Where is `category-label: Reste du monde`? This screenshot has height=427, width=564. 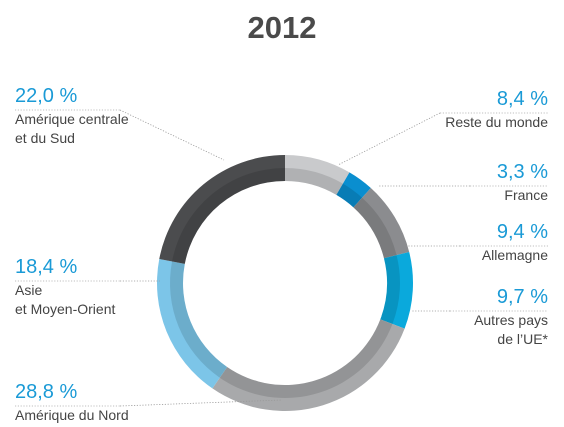
category-label: Reste du monde is located at coordinates (496, 122).